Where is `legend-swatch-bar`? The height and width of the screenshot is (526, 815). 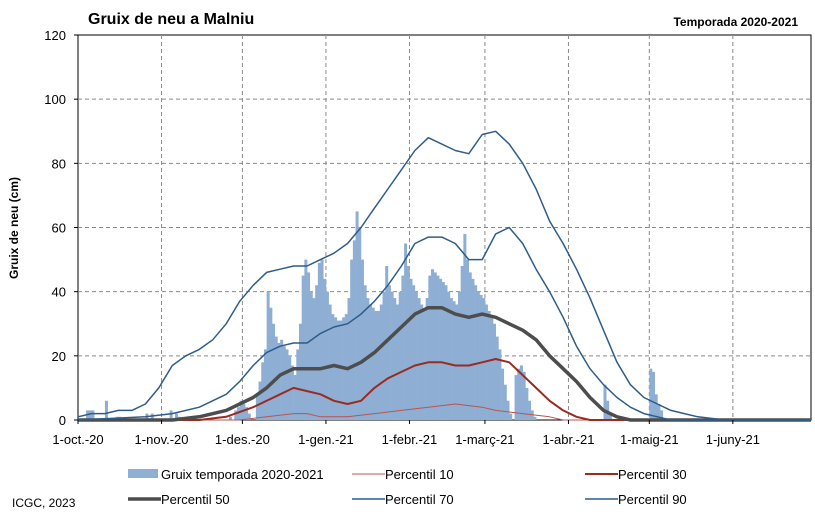
legend-swatch-bar is located at coordinates (143, 473).